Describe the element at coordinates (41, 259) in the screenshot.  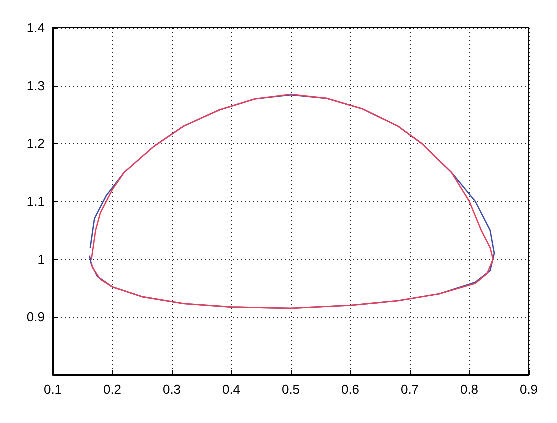
I see `y-tick-label: 1` at that location.